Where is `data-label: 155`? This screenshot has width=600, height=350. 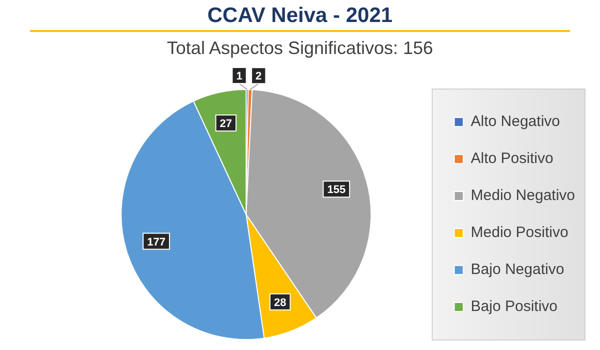
data-label: 155 is located at coordinates (336, 190).